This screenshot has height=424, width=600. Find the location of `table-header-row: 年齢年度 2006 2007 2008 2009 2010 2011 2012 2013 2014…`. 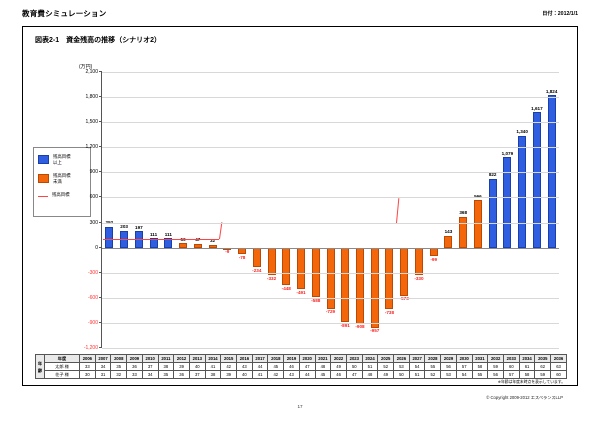

table-header-row: 年齢年度 2006 2007 2008 2009 2010 2011 2012 2013 2014… is located at coordinates (301, 366).